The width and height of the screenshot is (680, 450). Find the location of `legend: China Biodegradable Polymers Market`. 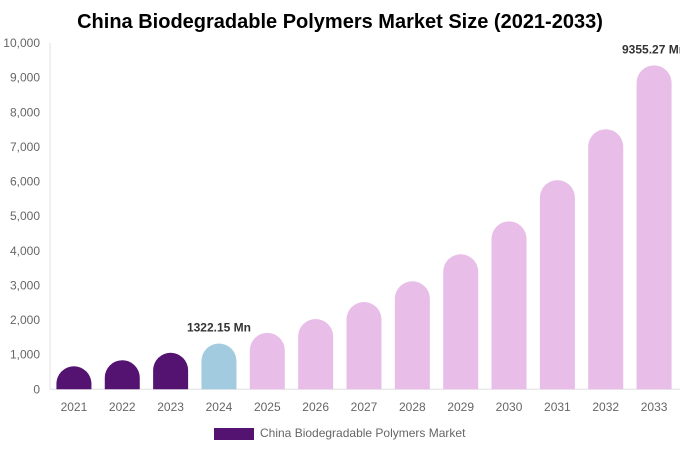

legend: China Biodegradable Polymers Market is located at coordinates (340, 433).